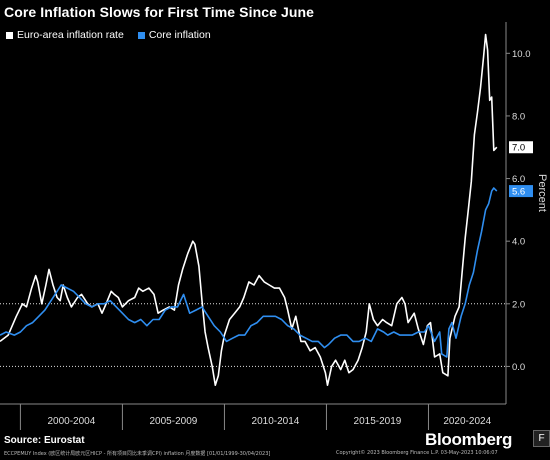 This screenshot has height=460, width=550. What do you see at coordinates (518, 242) in the screenshot?
I see `y-tick-label-2: 4.0` at bounding box center [518, 242].